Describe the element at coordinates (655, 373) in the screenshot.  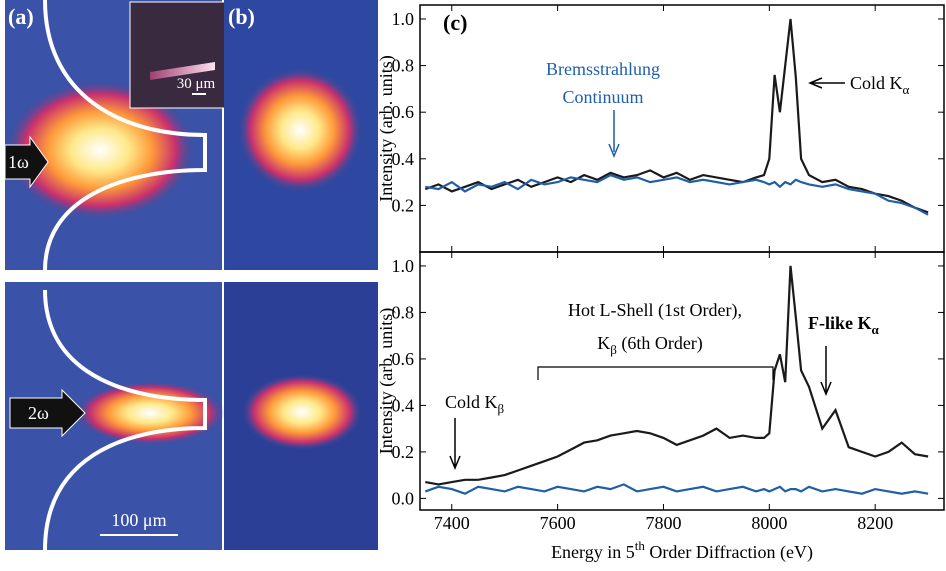
I see `bracket` at that location.